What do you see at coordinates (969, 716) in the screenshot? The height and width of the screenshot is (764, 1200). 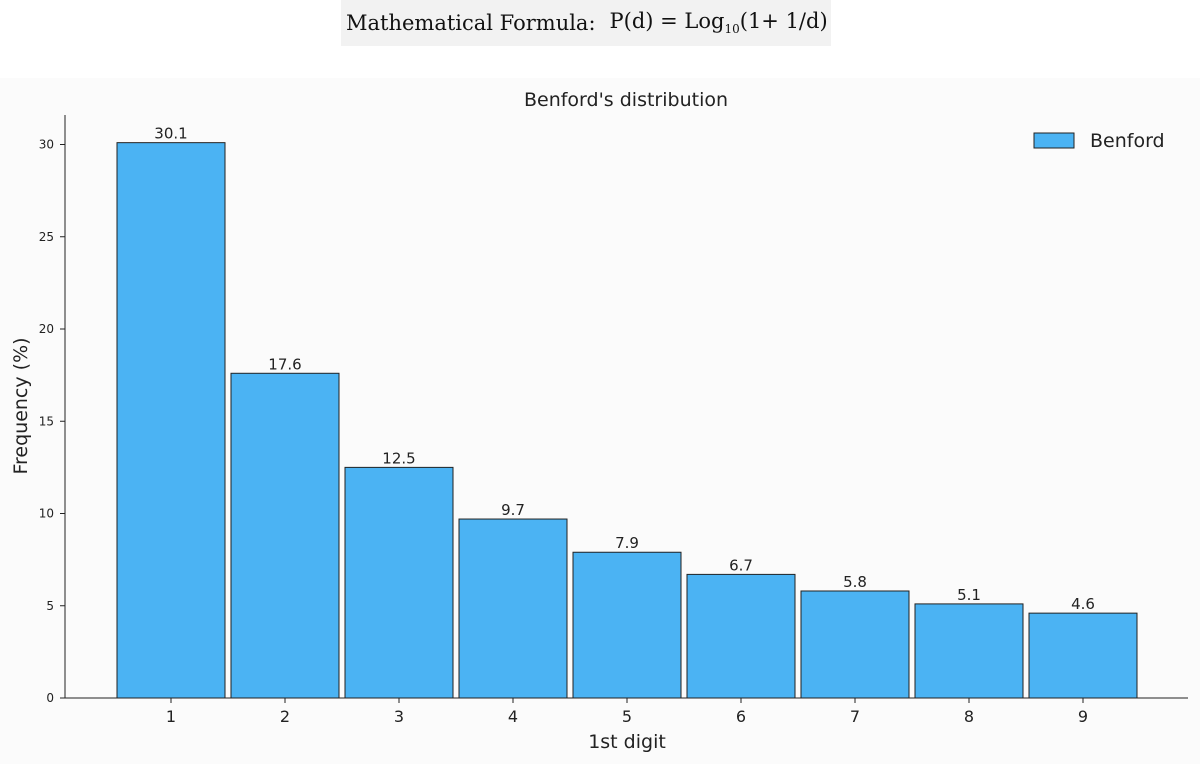 I see `x-tick-label: 8` at bounding box center [969, 716].